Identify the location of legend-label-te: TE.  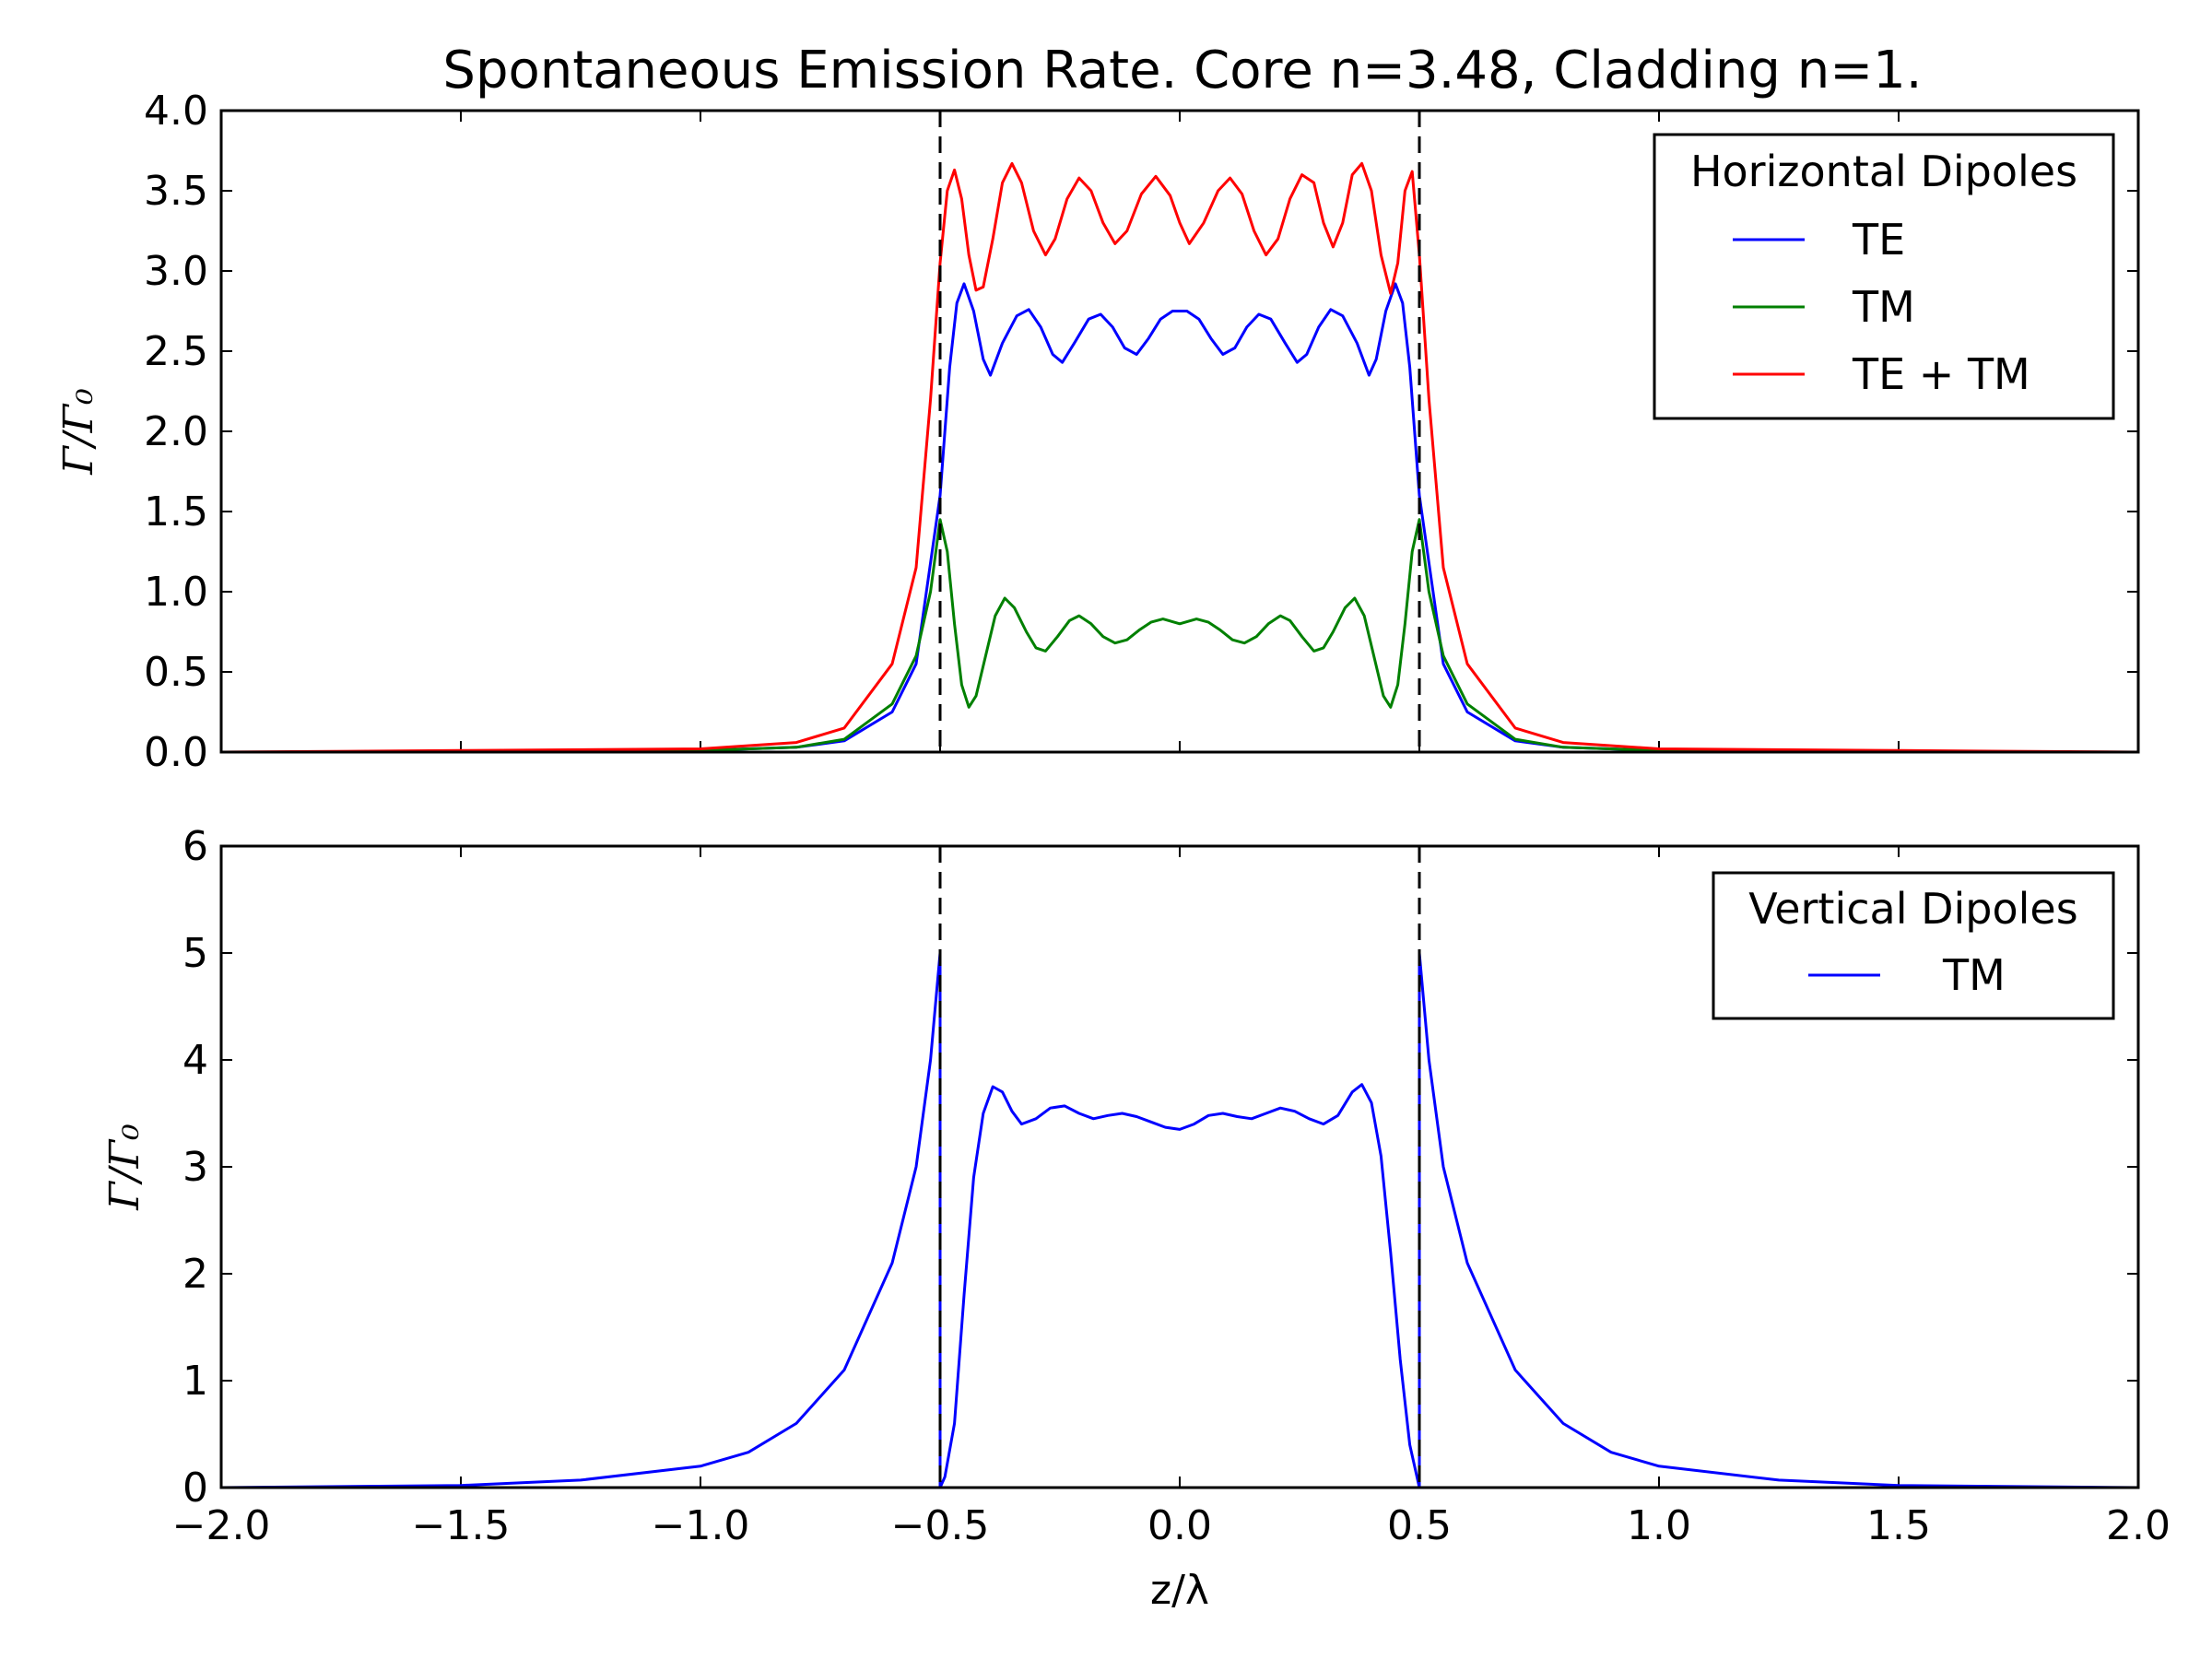
(1878, 240).